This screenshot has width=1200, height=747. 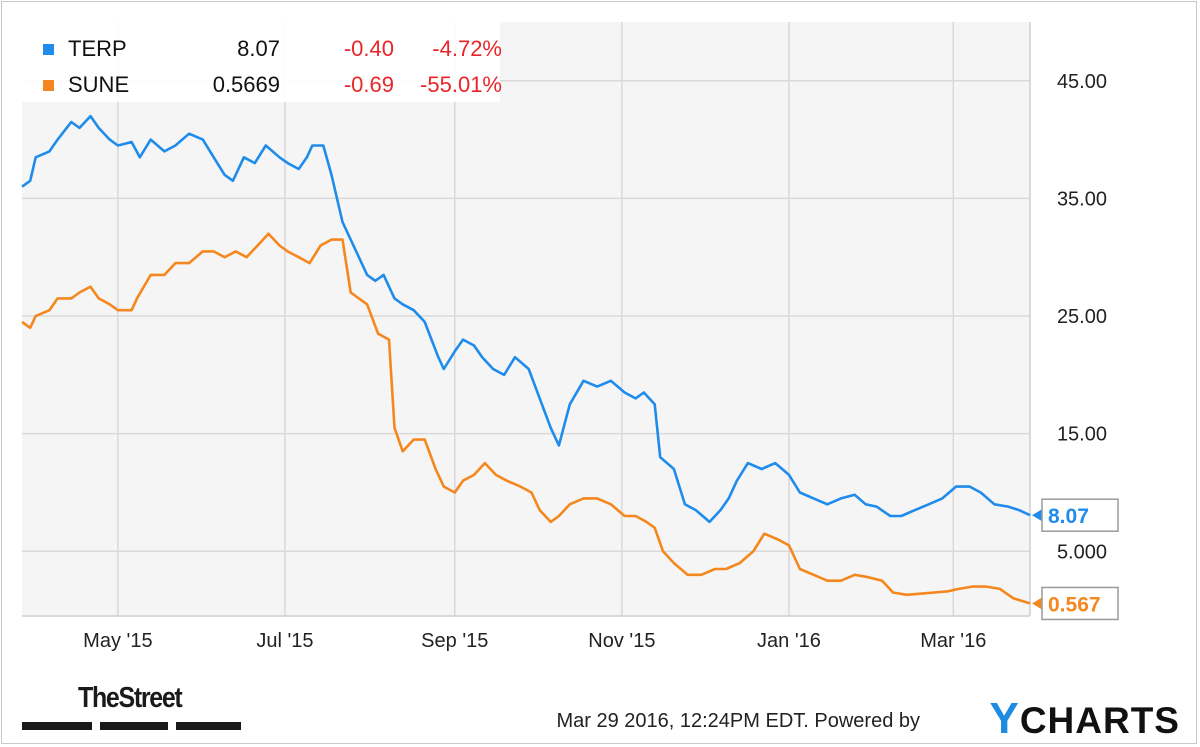 What do you see at coordinates (789, 641) in the screenshot?
I see `x-tick-label: Jan '16` at bounding box center [789, 641].